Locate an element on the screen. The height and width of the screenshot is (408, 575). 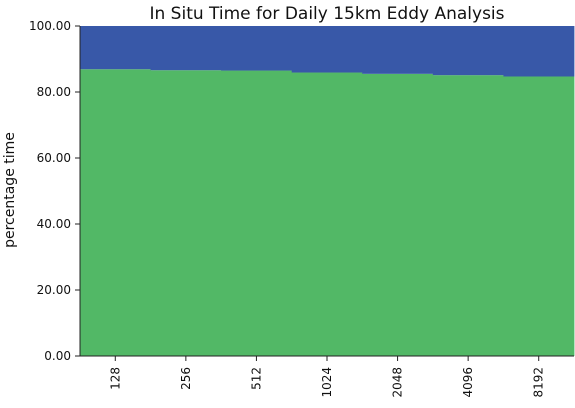
y-tick-label: 80.00 is located at coordinates (54, 92).